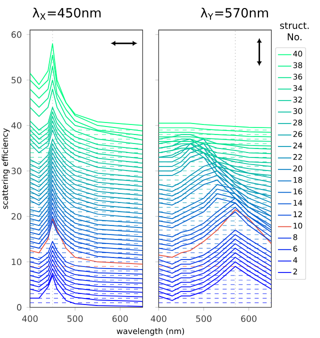 This screenshot has height=338, width=320. Describe the element at coordinates (6, 168) in the screenshot. I see `y-axis-title: scattering efficiency` at that location.